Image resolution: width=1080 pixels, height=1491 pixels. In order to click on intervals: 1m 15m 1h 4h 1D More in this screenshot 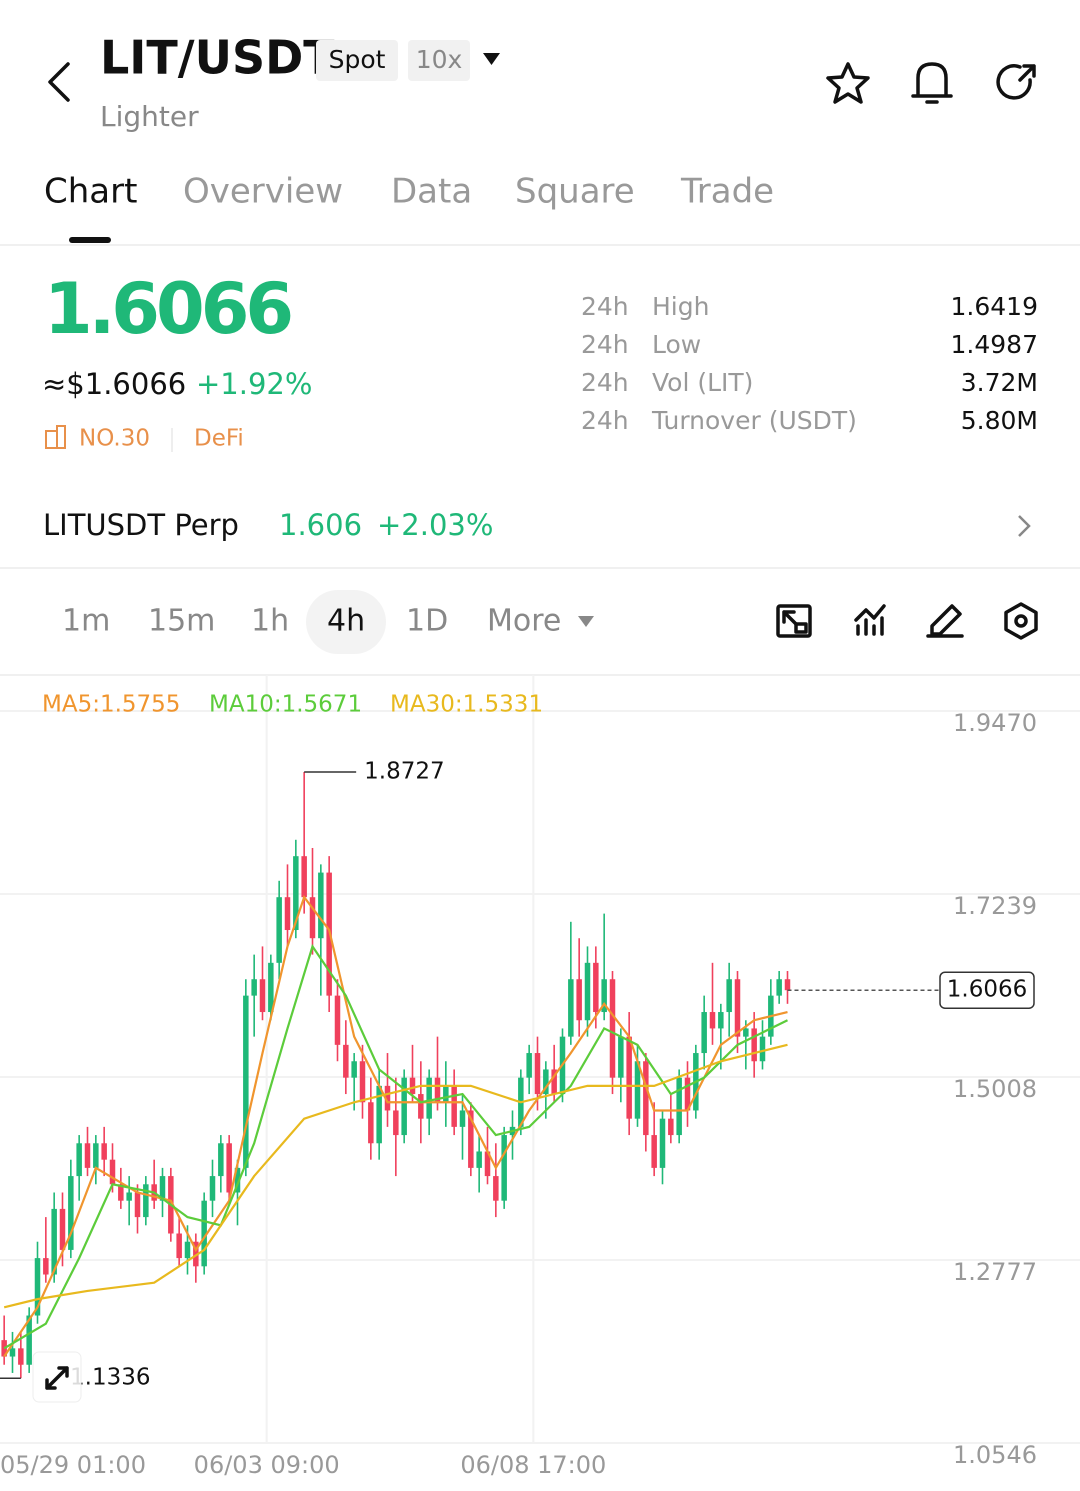, I will do `click(311, 621)`.